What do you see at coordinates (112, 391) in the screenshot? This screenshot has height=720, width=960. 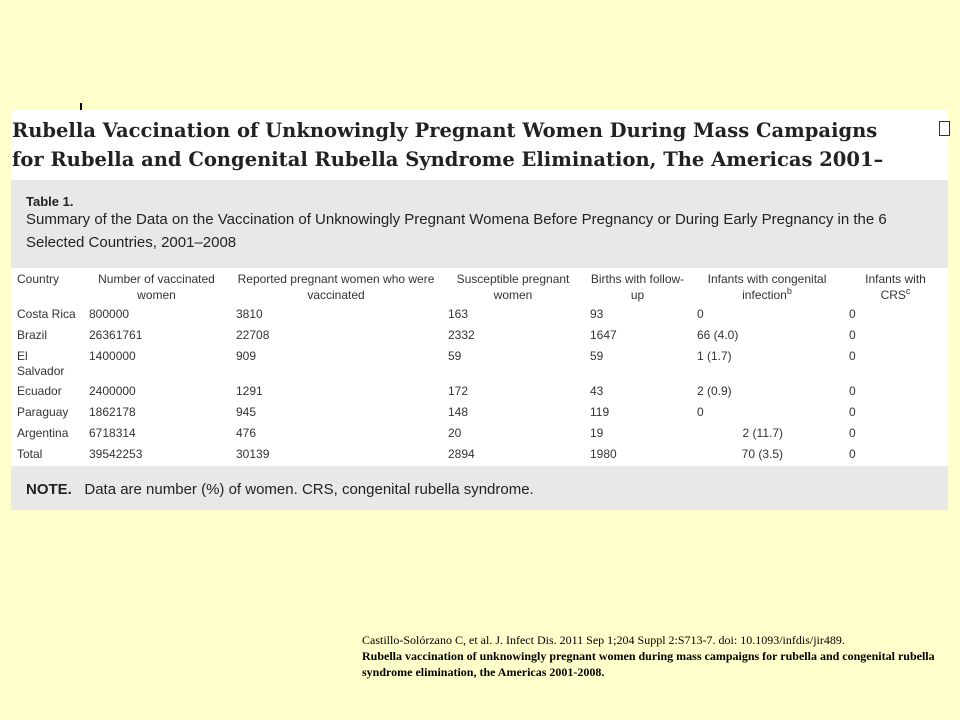 I see `cell-vaccinated: 2400000` at bounding box center [112, 391].